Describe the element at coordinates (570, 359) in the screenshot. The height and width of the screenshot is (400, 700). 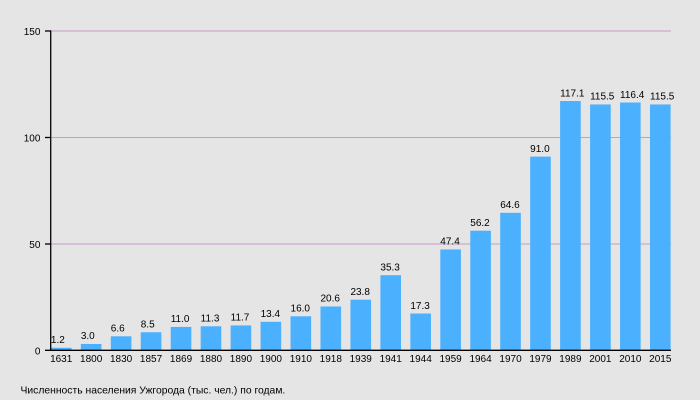
I see `svg-text: 1989` at that location.